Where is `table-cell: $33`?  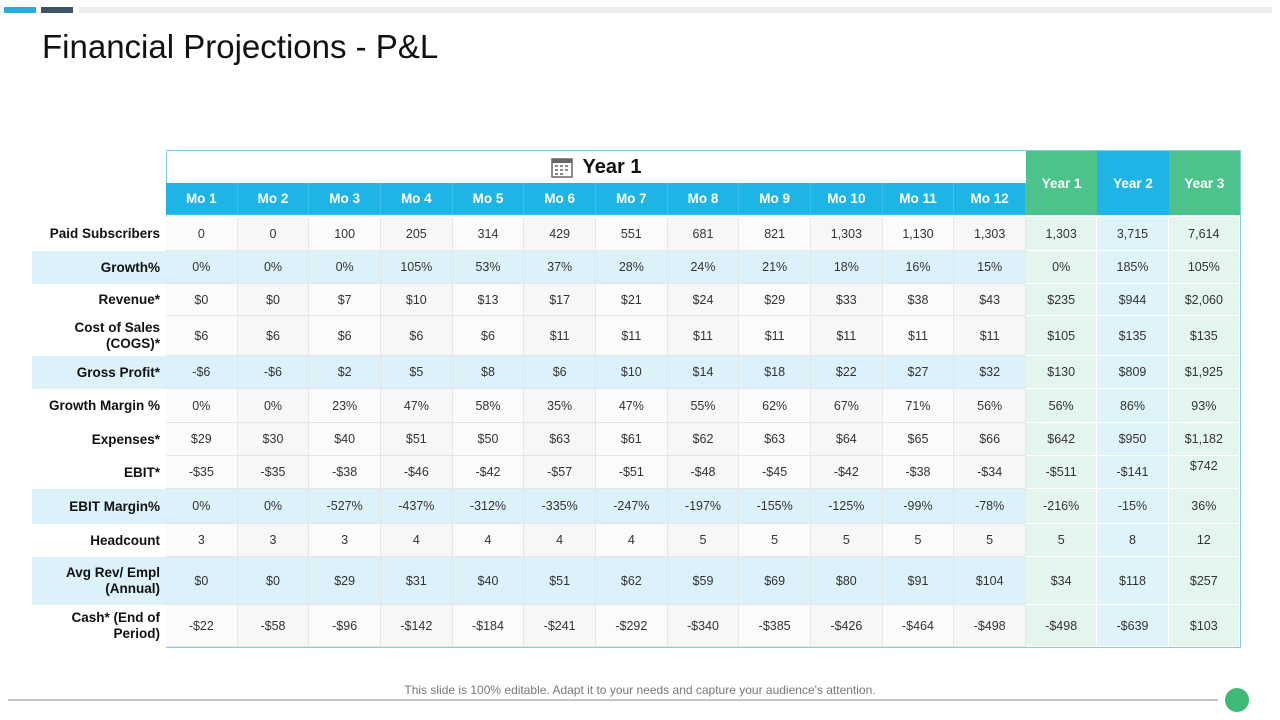 table-cell: $33 is located at coordinates (847, 300).